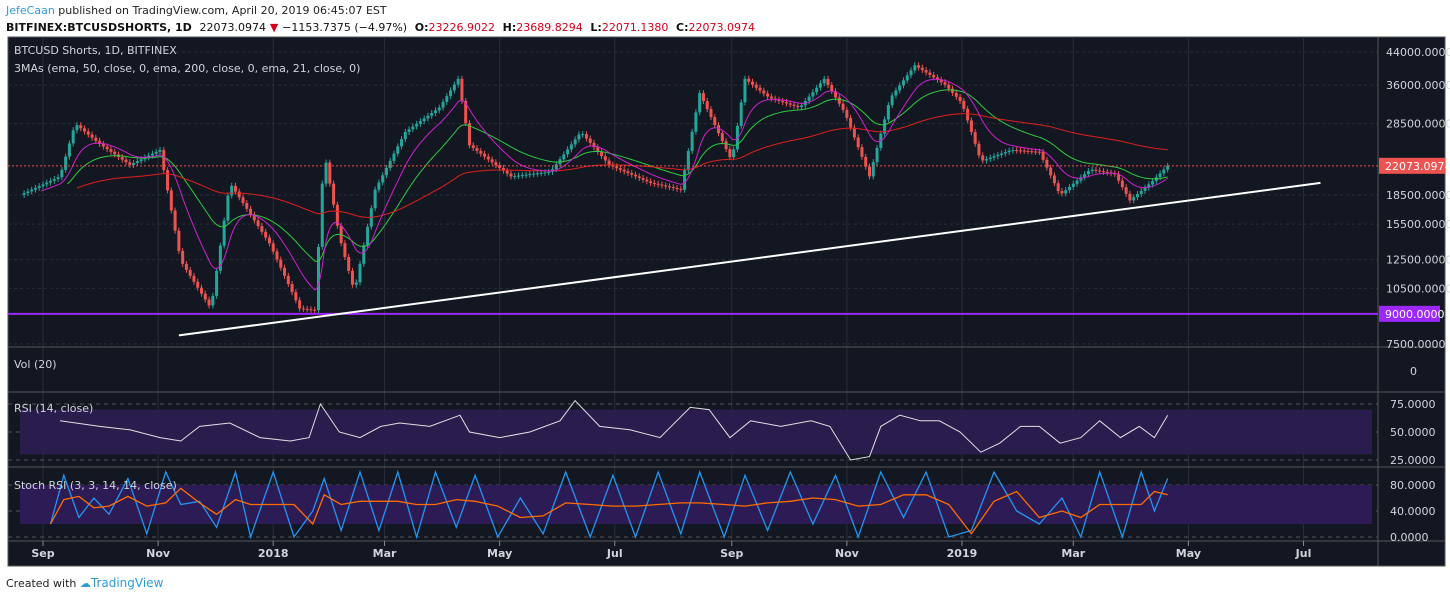  I want to click on open-label: O:, so click(421, 27).